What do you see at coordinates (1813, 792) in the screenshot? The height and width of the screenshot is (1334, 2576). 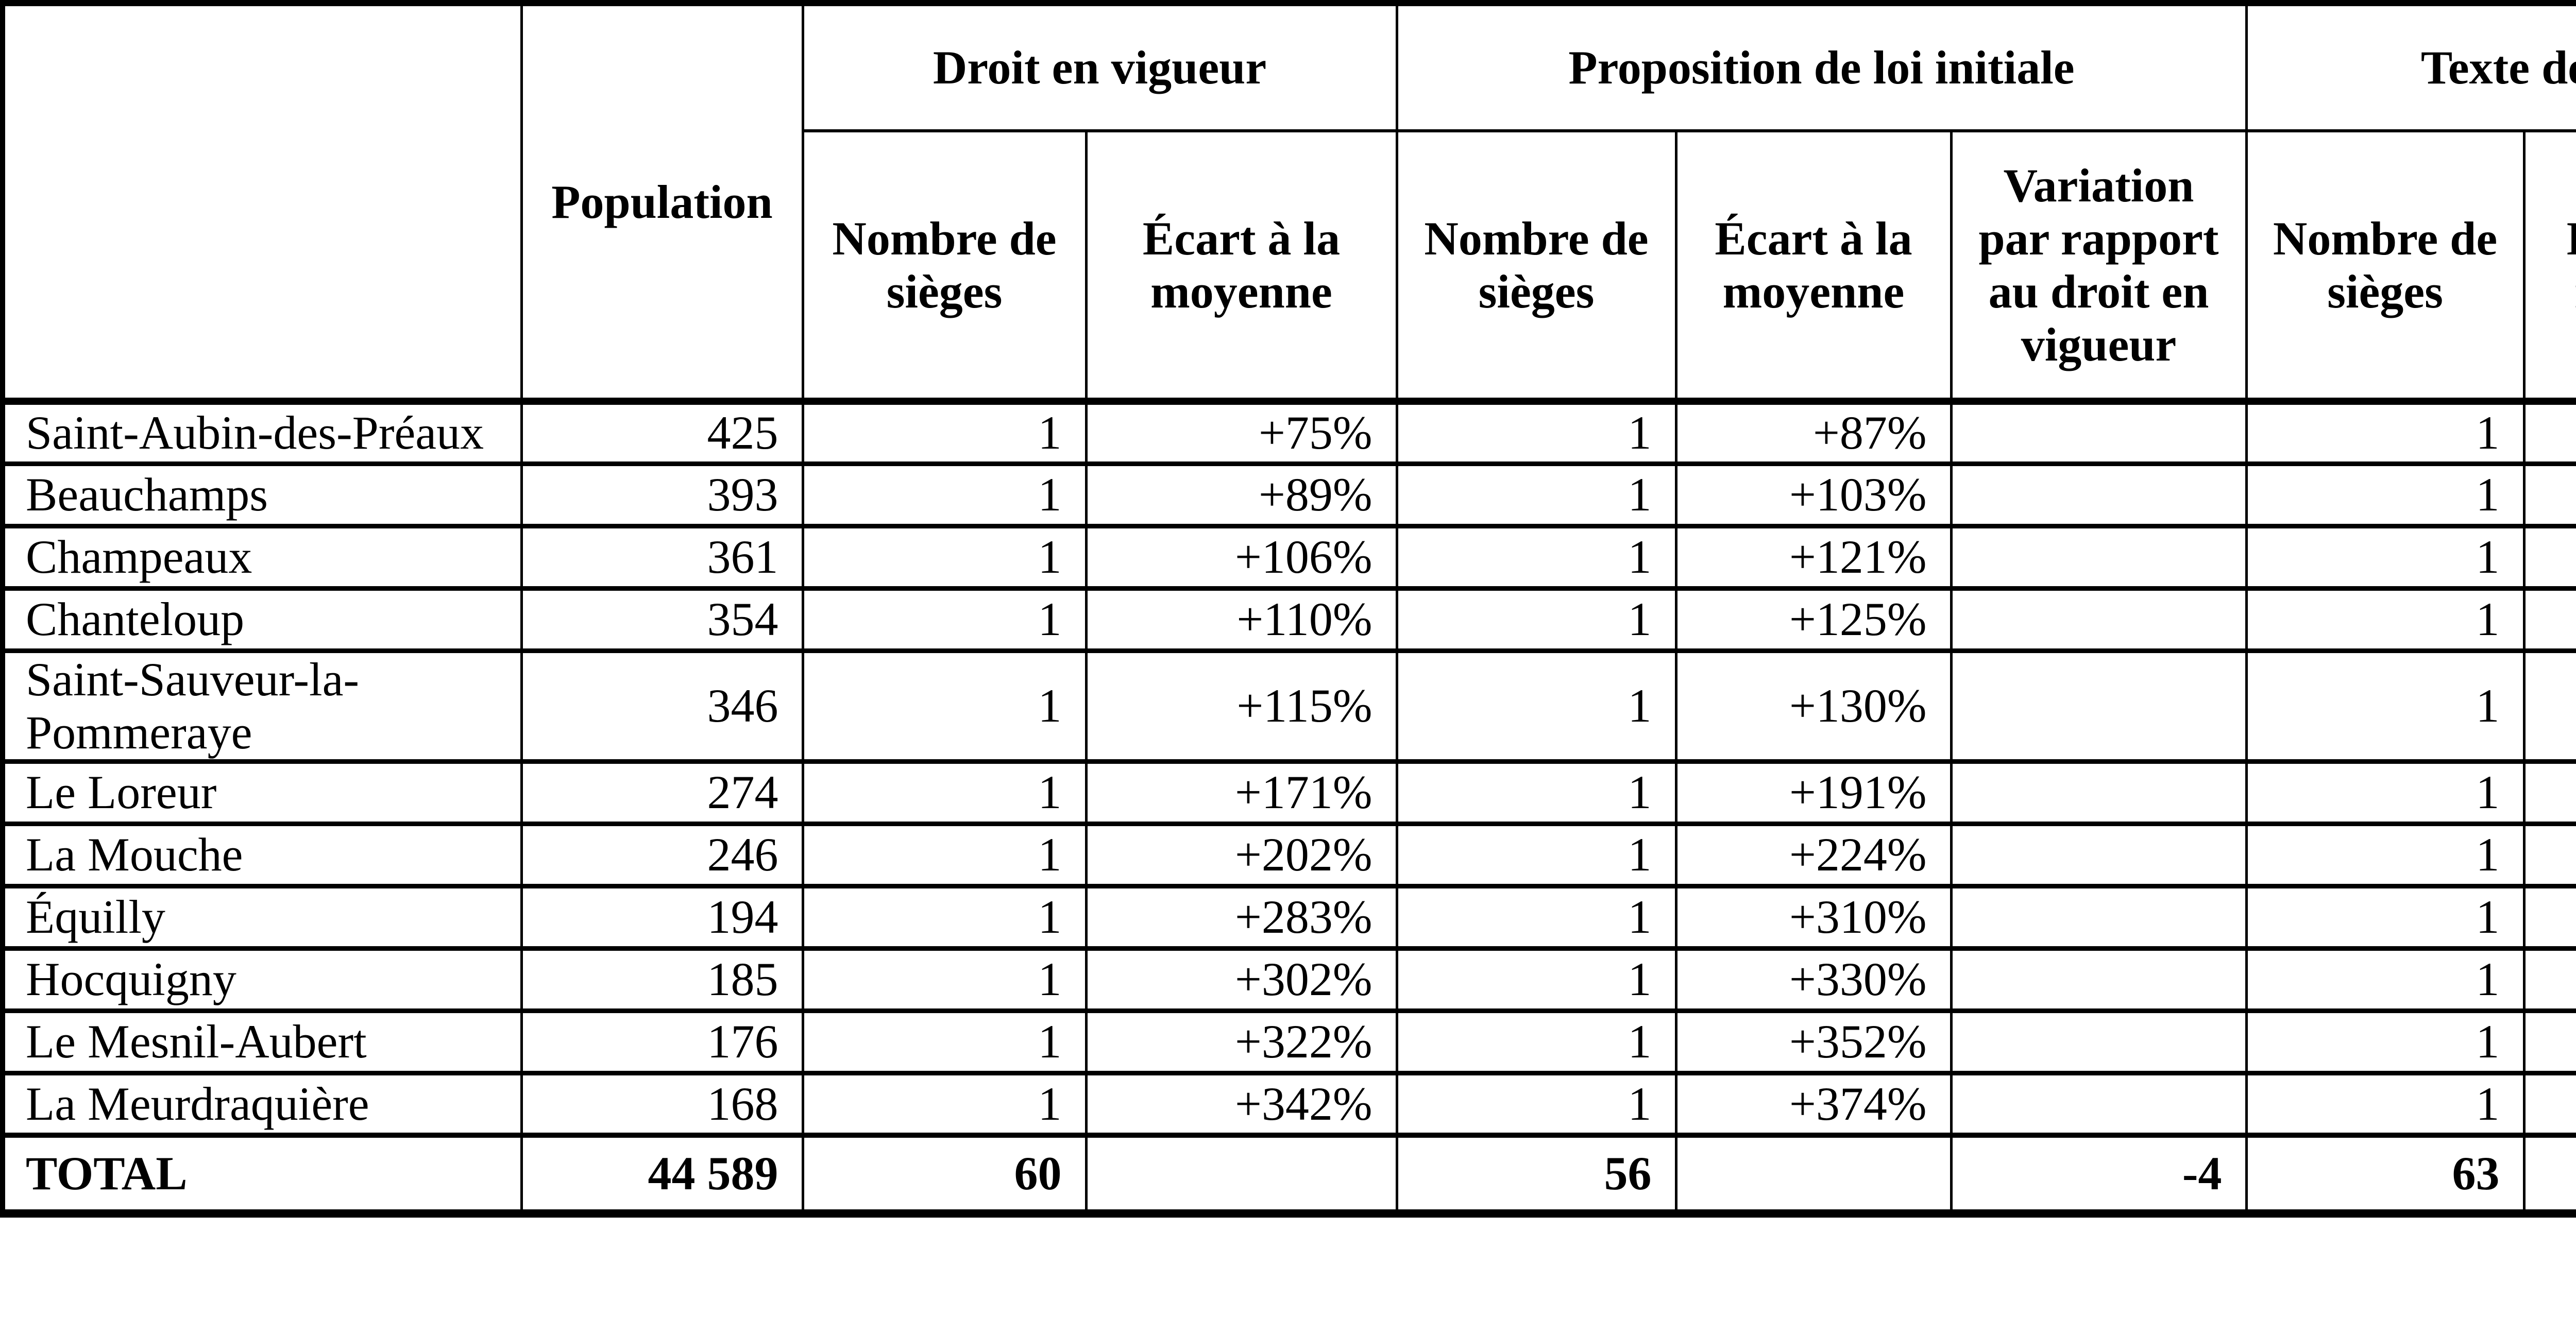 I see `pl-ecart-moyenne-cell: +191%` at bounding box center [1813, 792].